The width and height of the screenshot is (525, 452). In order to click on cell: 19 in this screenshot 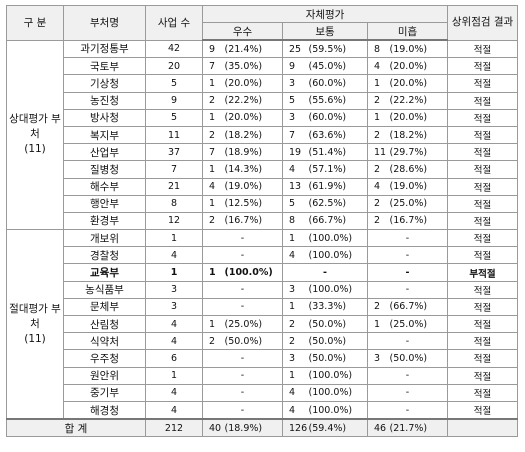, I will do `click(294, 152)`.